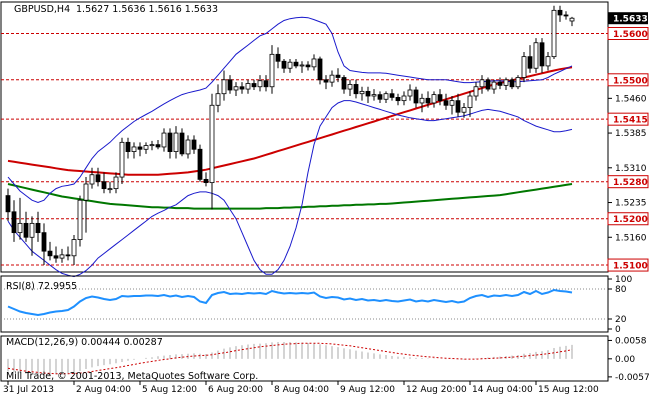 The image size is (650, 400). What do you see at coordinates (325, 359) in the screenshot?
I see `macd-pane: 0.0058 0.00 -0.0057` at bounding box center [325, 359].